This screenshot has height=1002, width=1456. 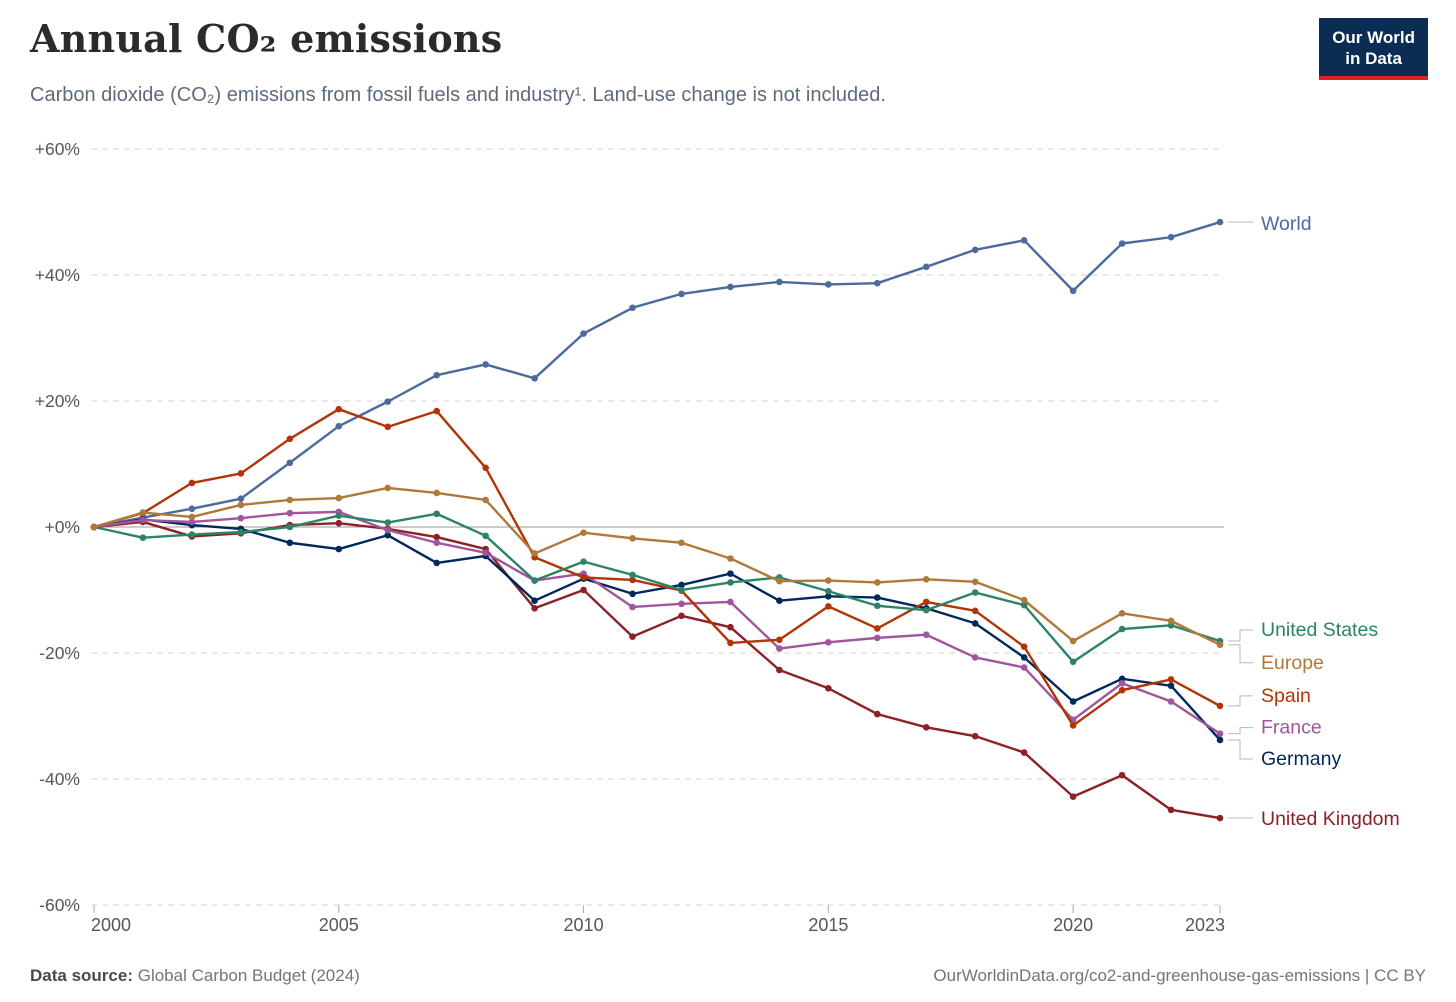 What do you see at coordinates (1330, 819) in the screenshot?
I see `series-label-united-kingdom: United Kingdom` at bounding box center [1330, 819].